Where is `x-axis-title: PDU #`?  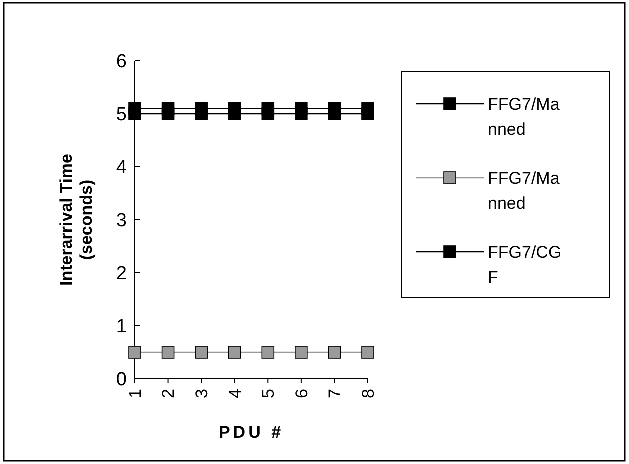
x-axis-title: PDU # is located at coordinates (251, 432).